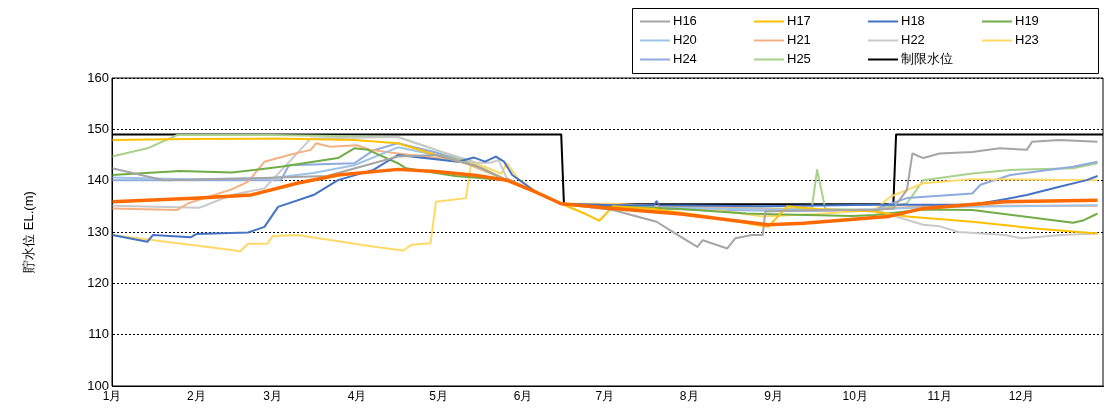 The height and width of the screenshot is (416, 1104). I want to click on x-tick-label: 12月, so click(1021, 395).